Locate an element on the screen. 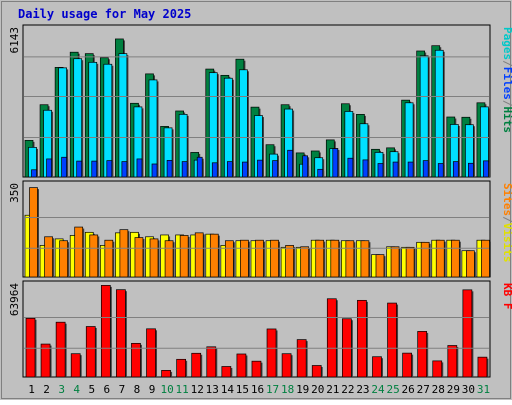  x-tick-label: 19 is located at coordinates (302, 389).